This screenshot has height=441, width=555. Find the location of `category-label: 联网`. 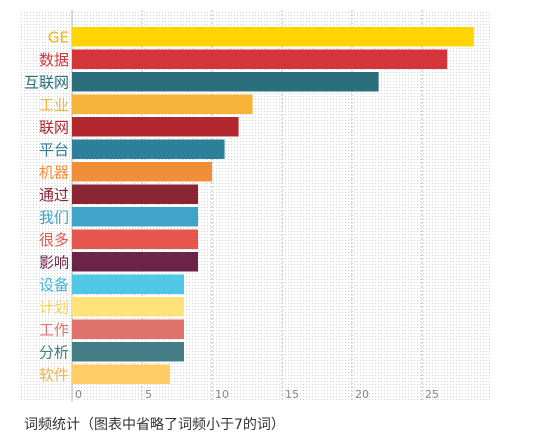

category-label: 联网 is located at coordinates (54, 127).